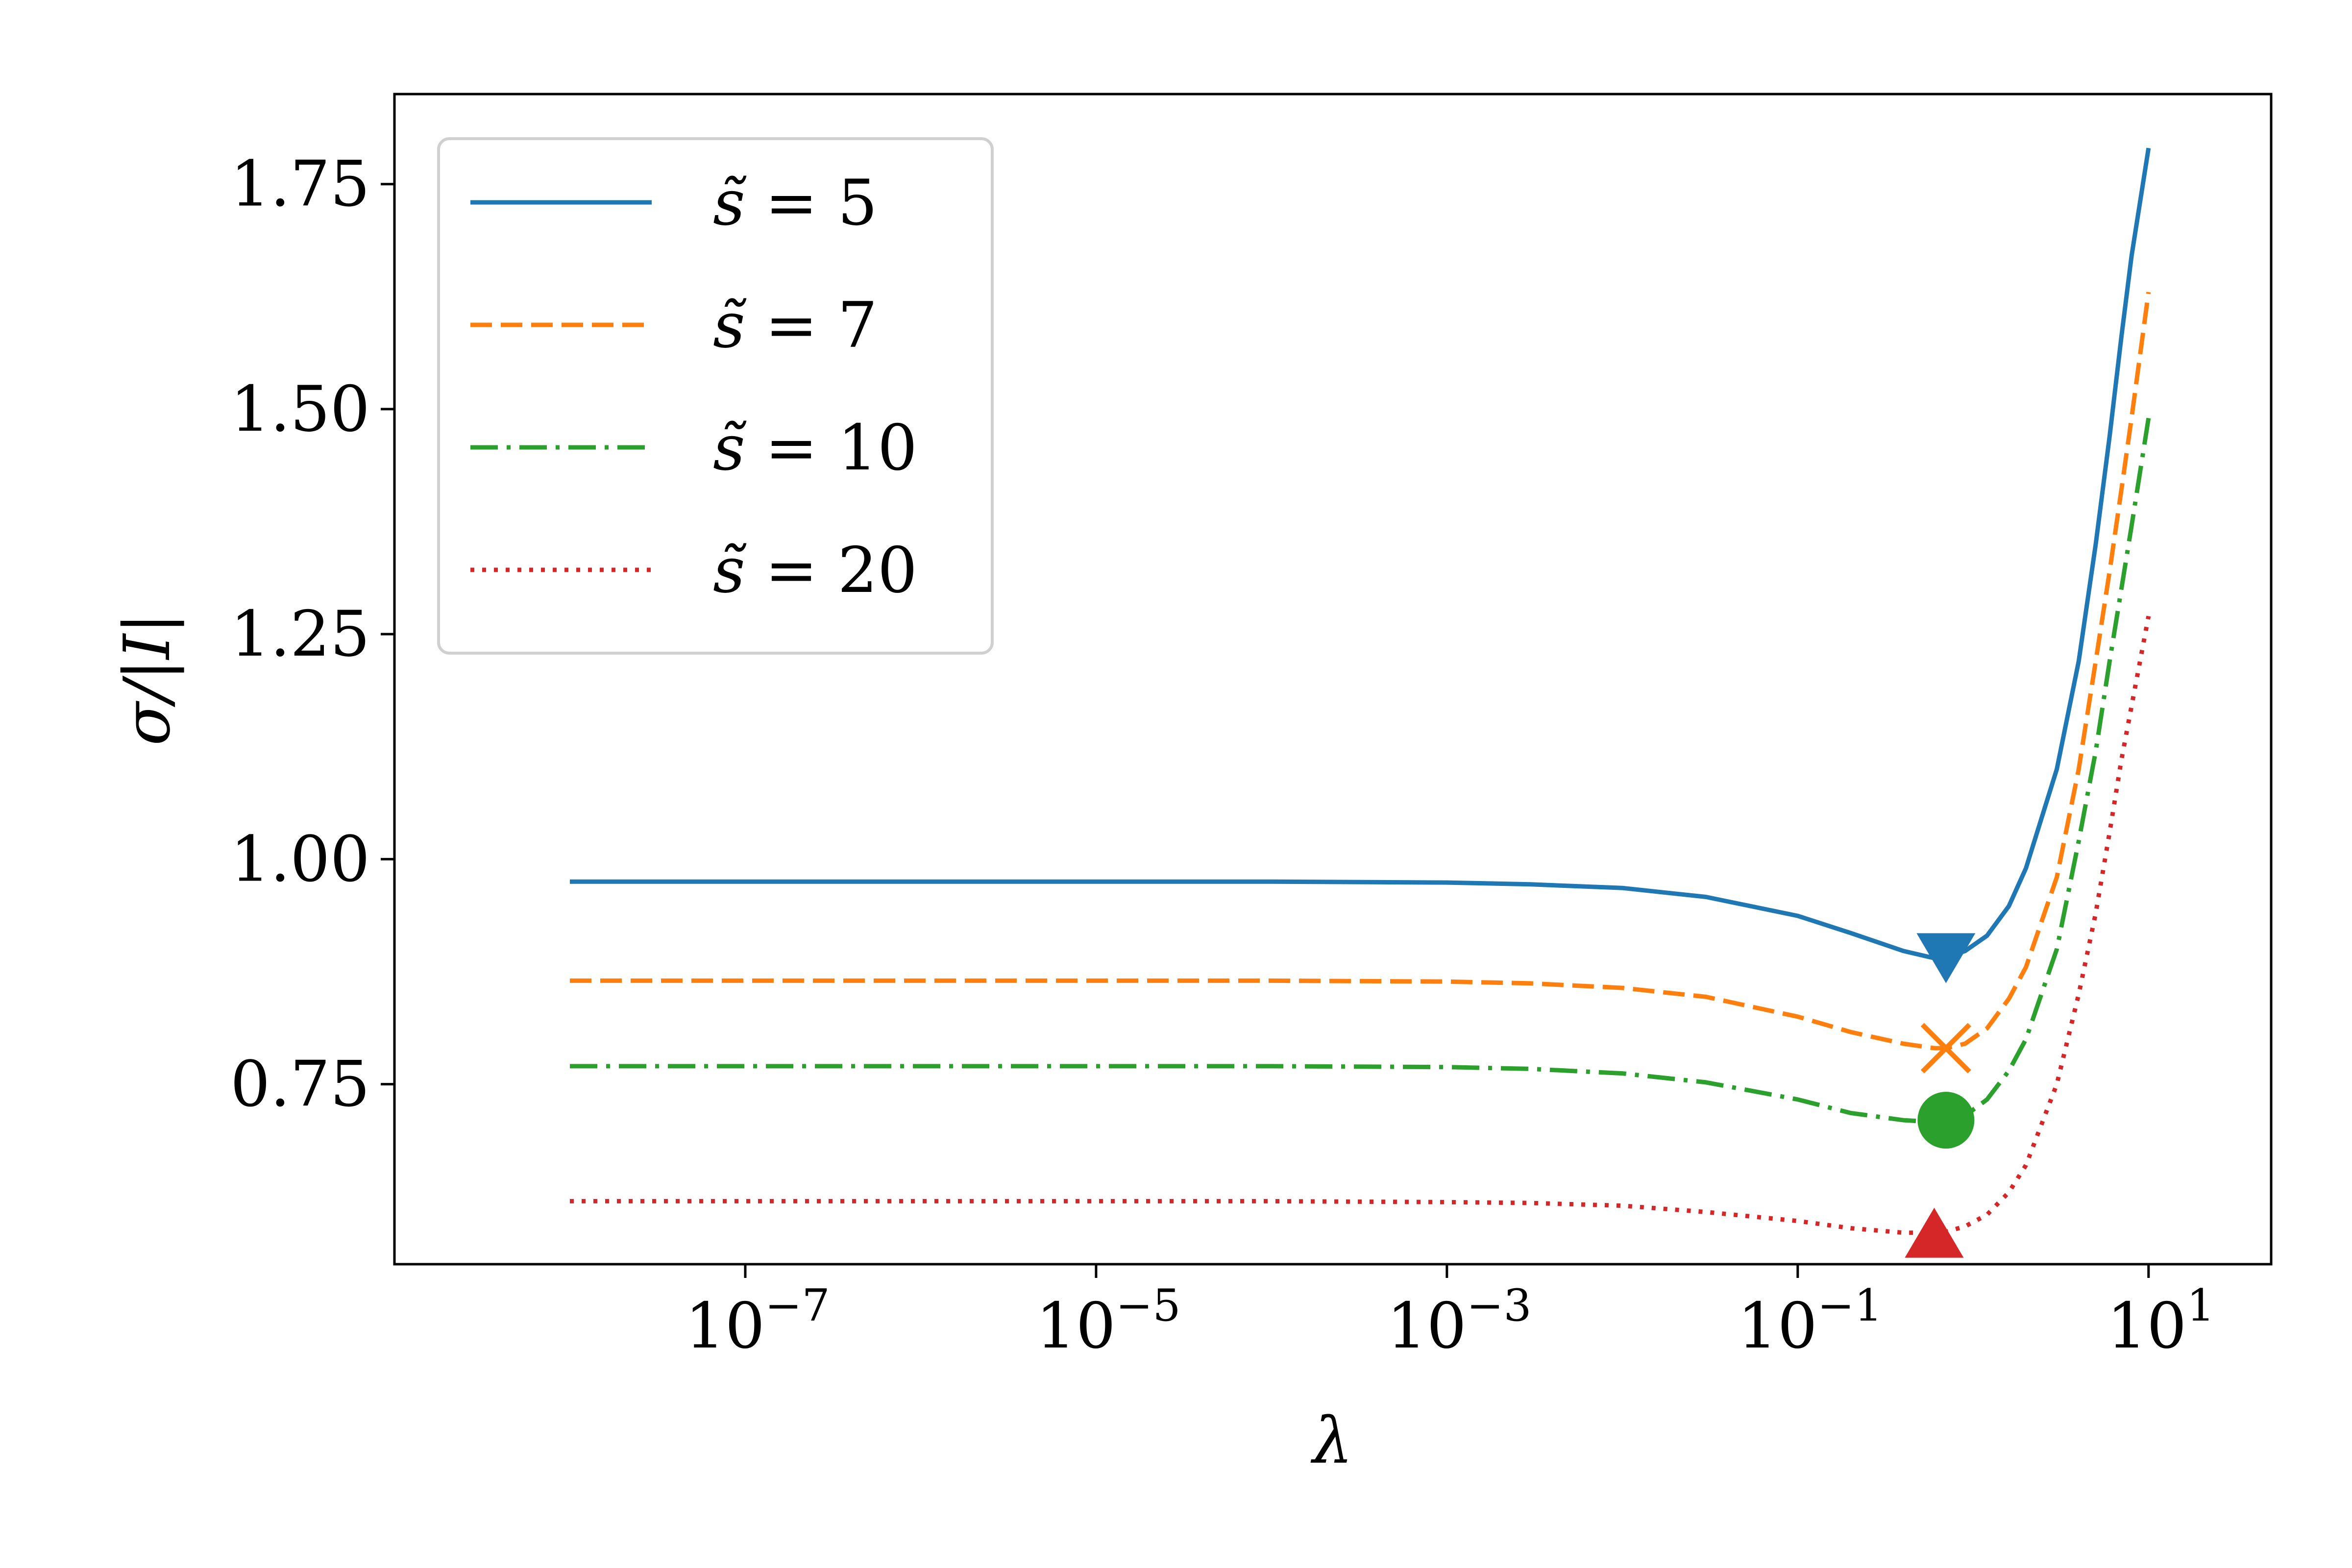 This screenshot has width=2352, height=1568. What do you see at coordinates (877, 448) in the screenshot?
I see `legend-value: 10` at bounding box center [877, 448].